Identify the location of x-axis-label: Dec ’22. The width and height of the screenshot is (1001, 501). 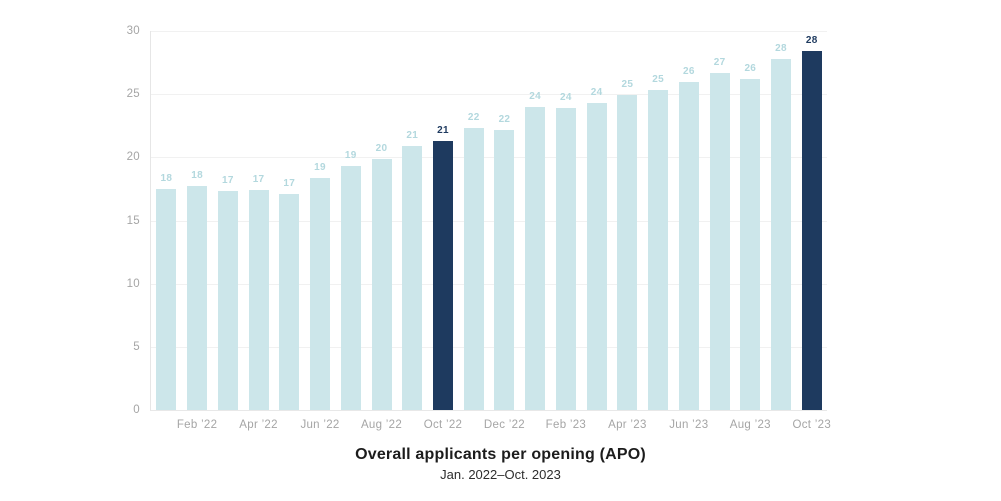
(504, 425).